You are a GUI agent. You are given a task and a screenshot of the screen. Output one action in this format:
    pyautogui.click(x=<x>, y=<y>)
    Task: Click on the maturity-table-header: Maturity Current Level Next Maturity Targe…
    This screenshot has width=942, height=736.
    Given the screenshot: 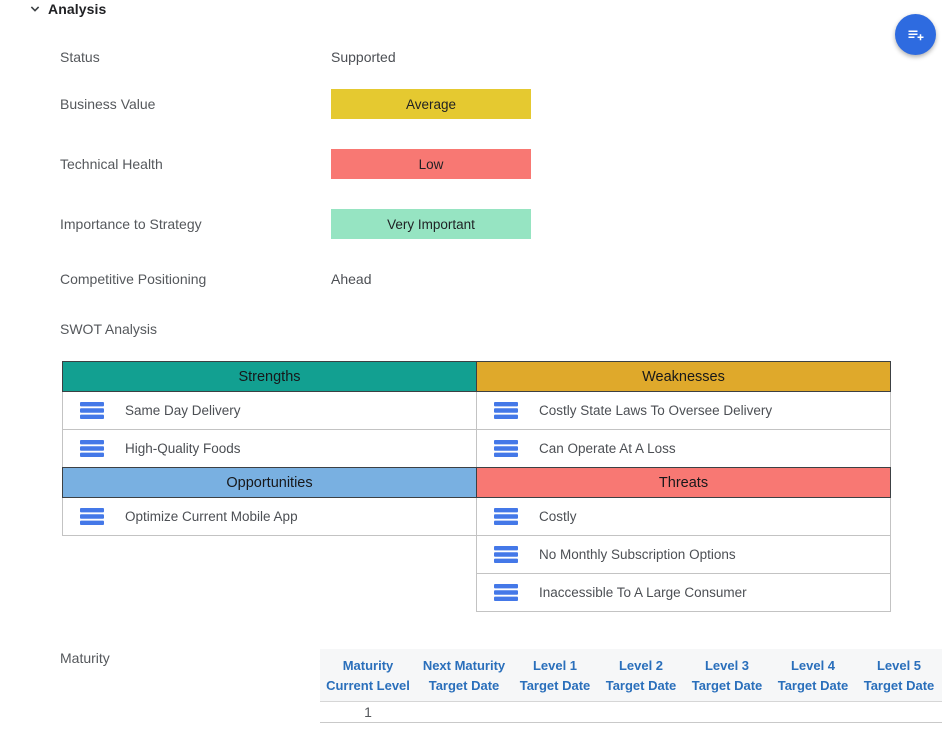 What is the action you would take?
    pyautogui.click(x=631, y=675)
    